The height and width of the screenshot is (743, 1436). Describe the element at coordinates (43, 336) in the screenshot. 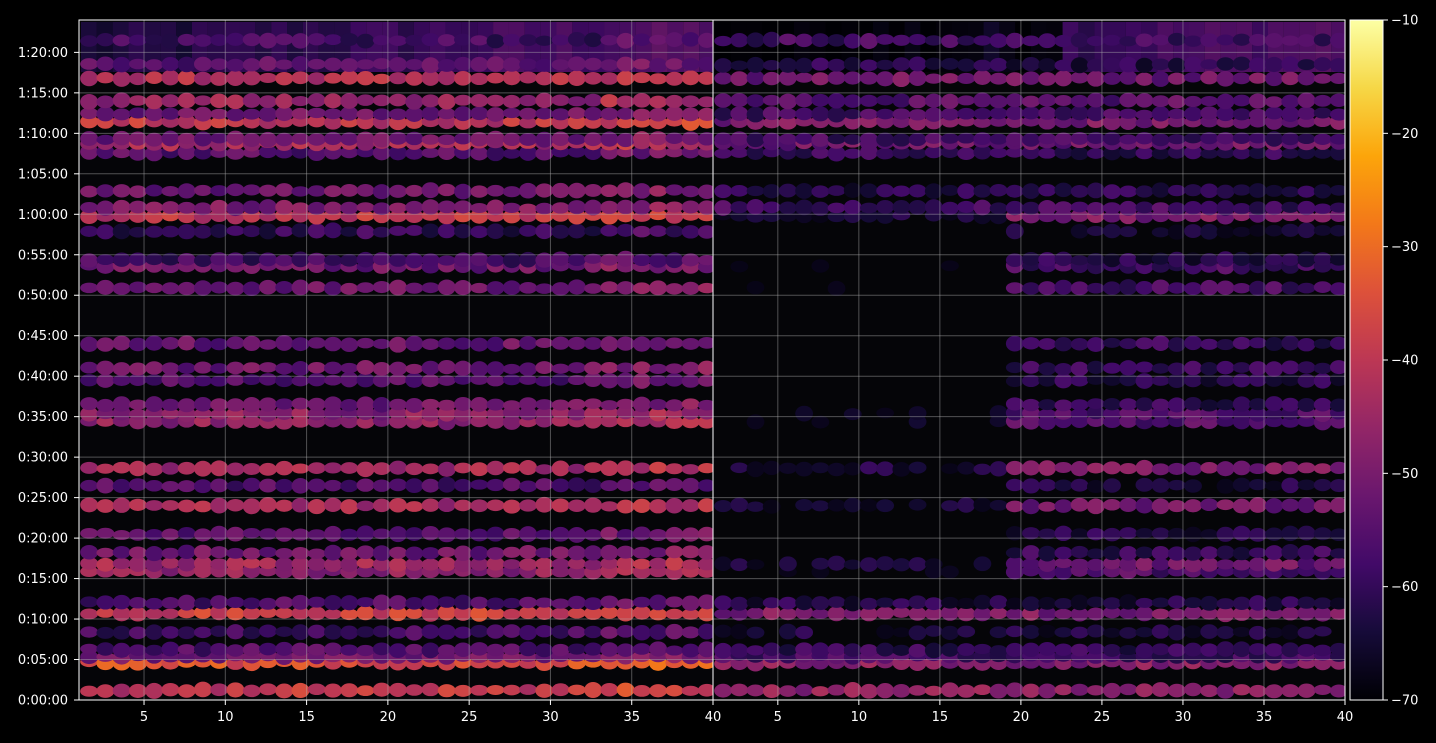

I see `y-tick-label: 0:45:00` at that location.